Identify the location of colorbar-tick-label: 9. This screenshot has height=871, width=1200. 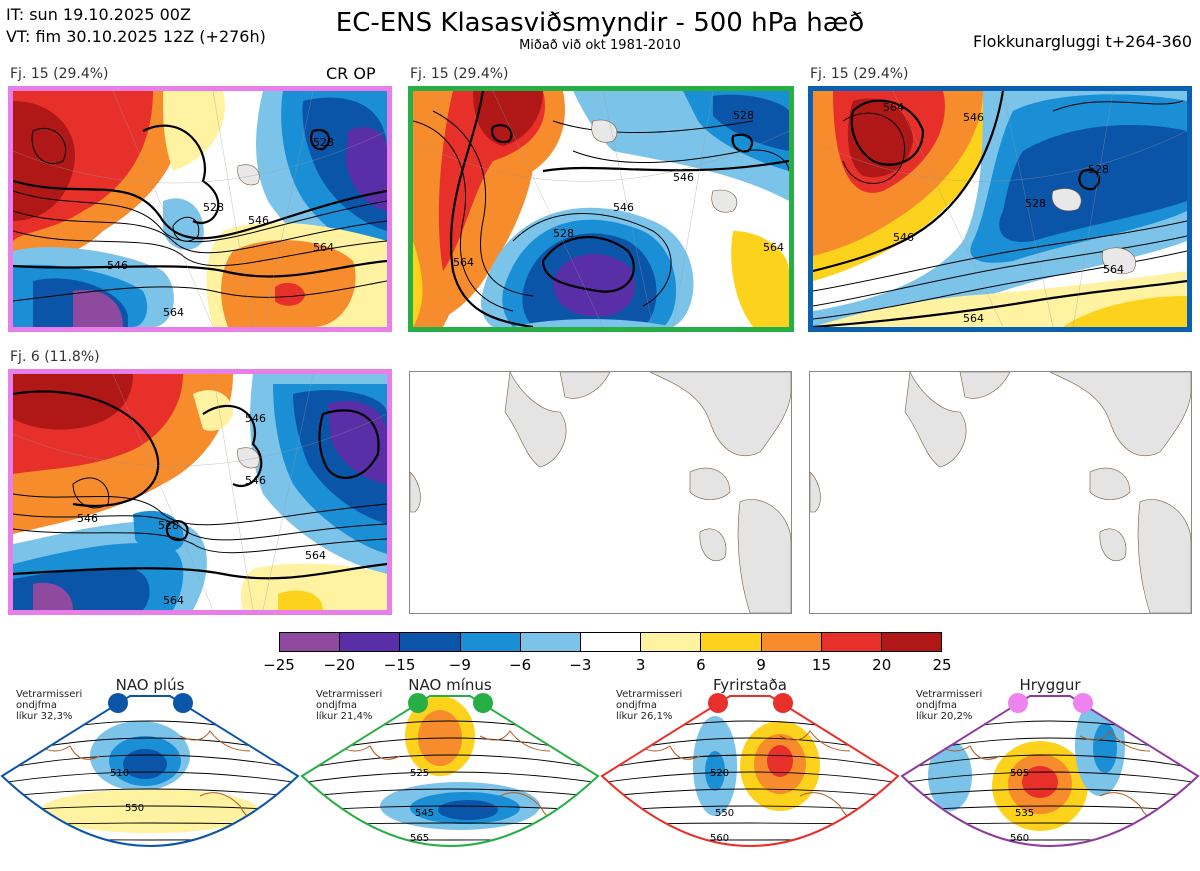
(761, 665).